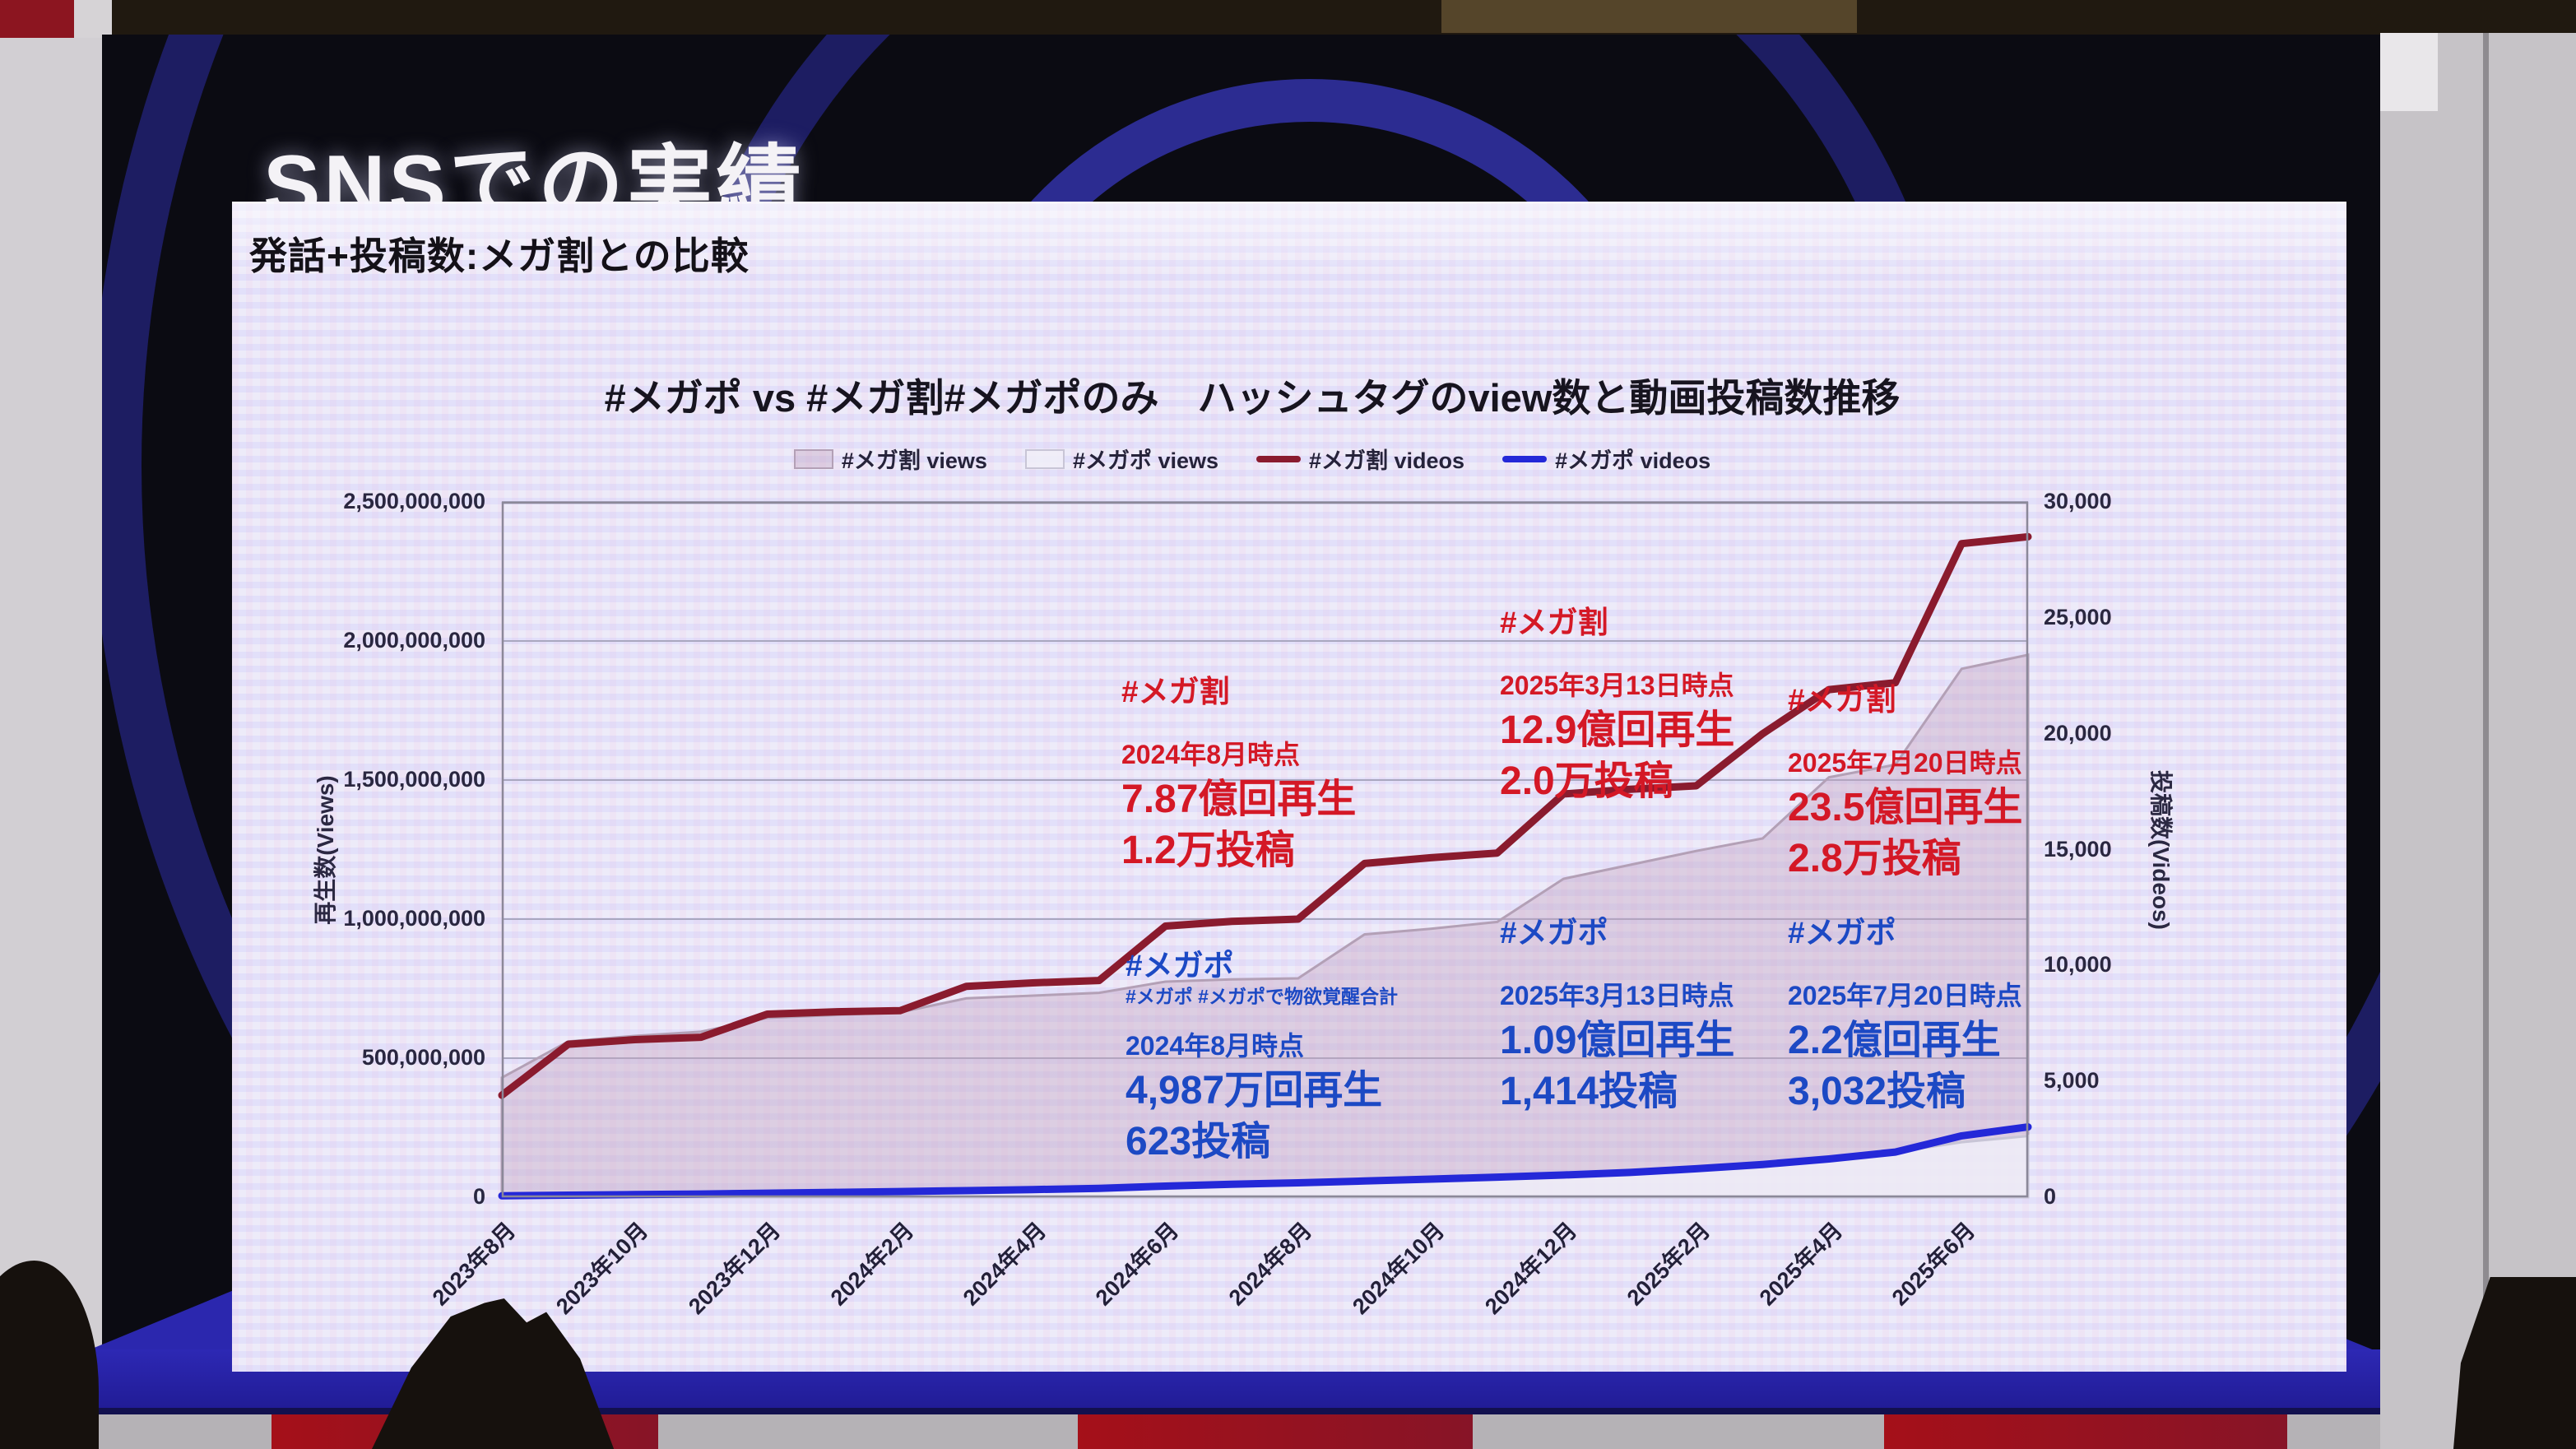 Image resolution: width=2576 pixels, height=1449 pixels. I want to click on annotation-posts-value: 1.2万投稿, so click(1208, 850).